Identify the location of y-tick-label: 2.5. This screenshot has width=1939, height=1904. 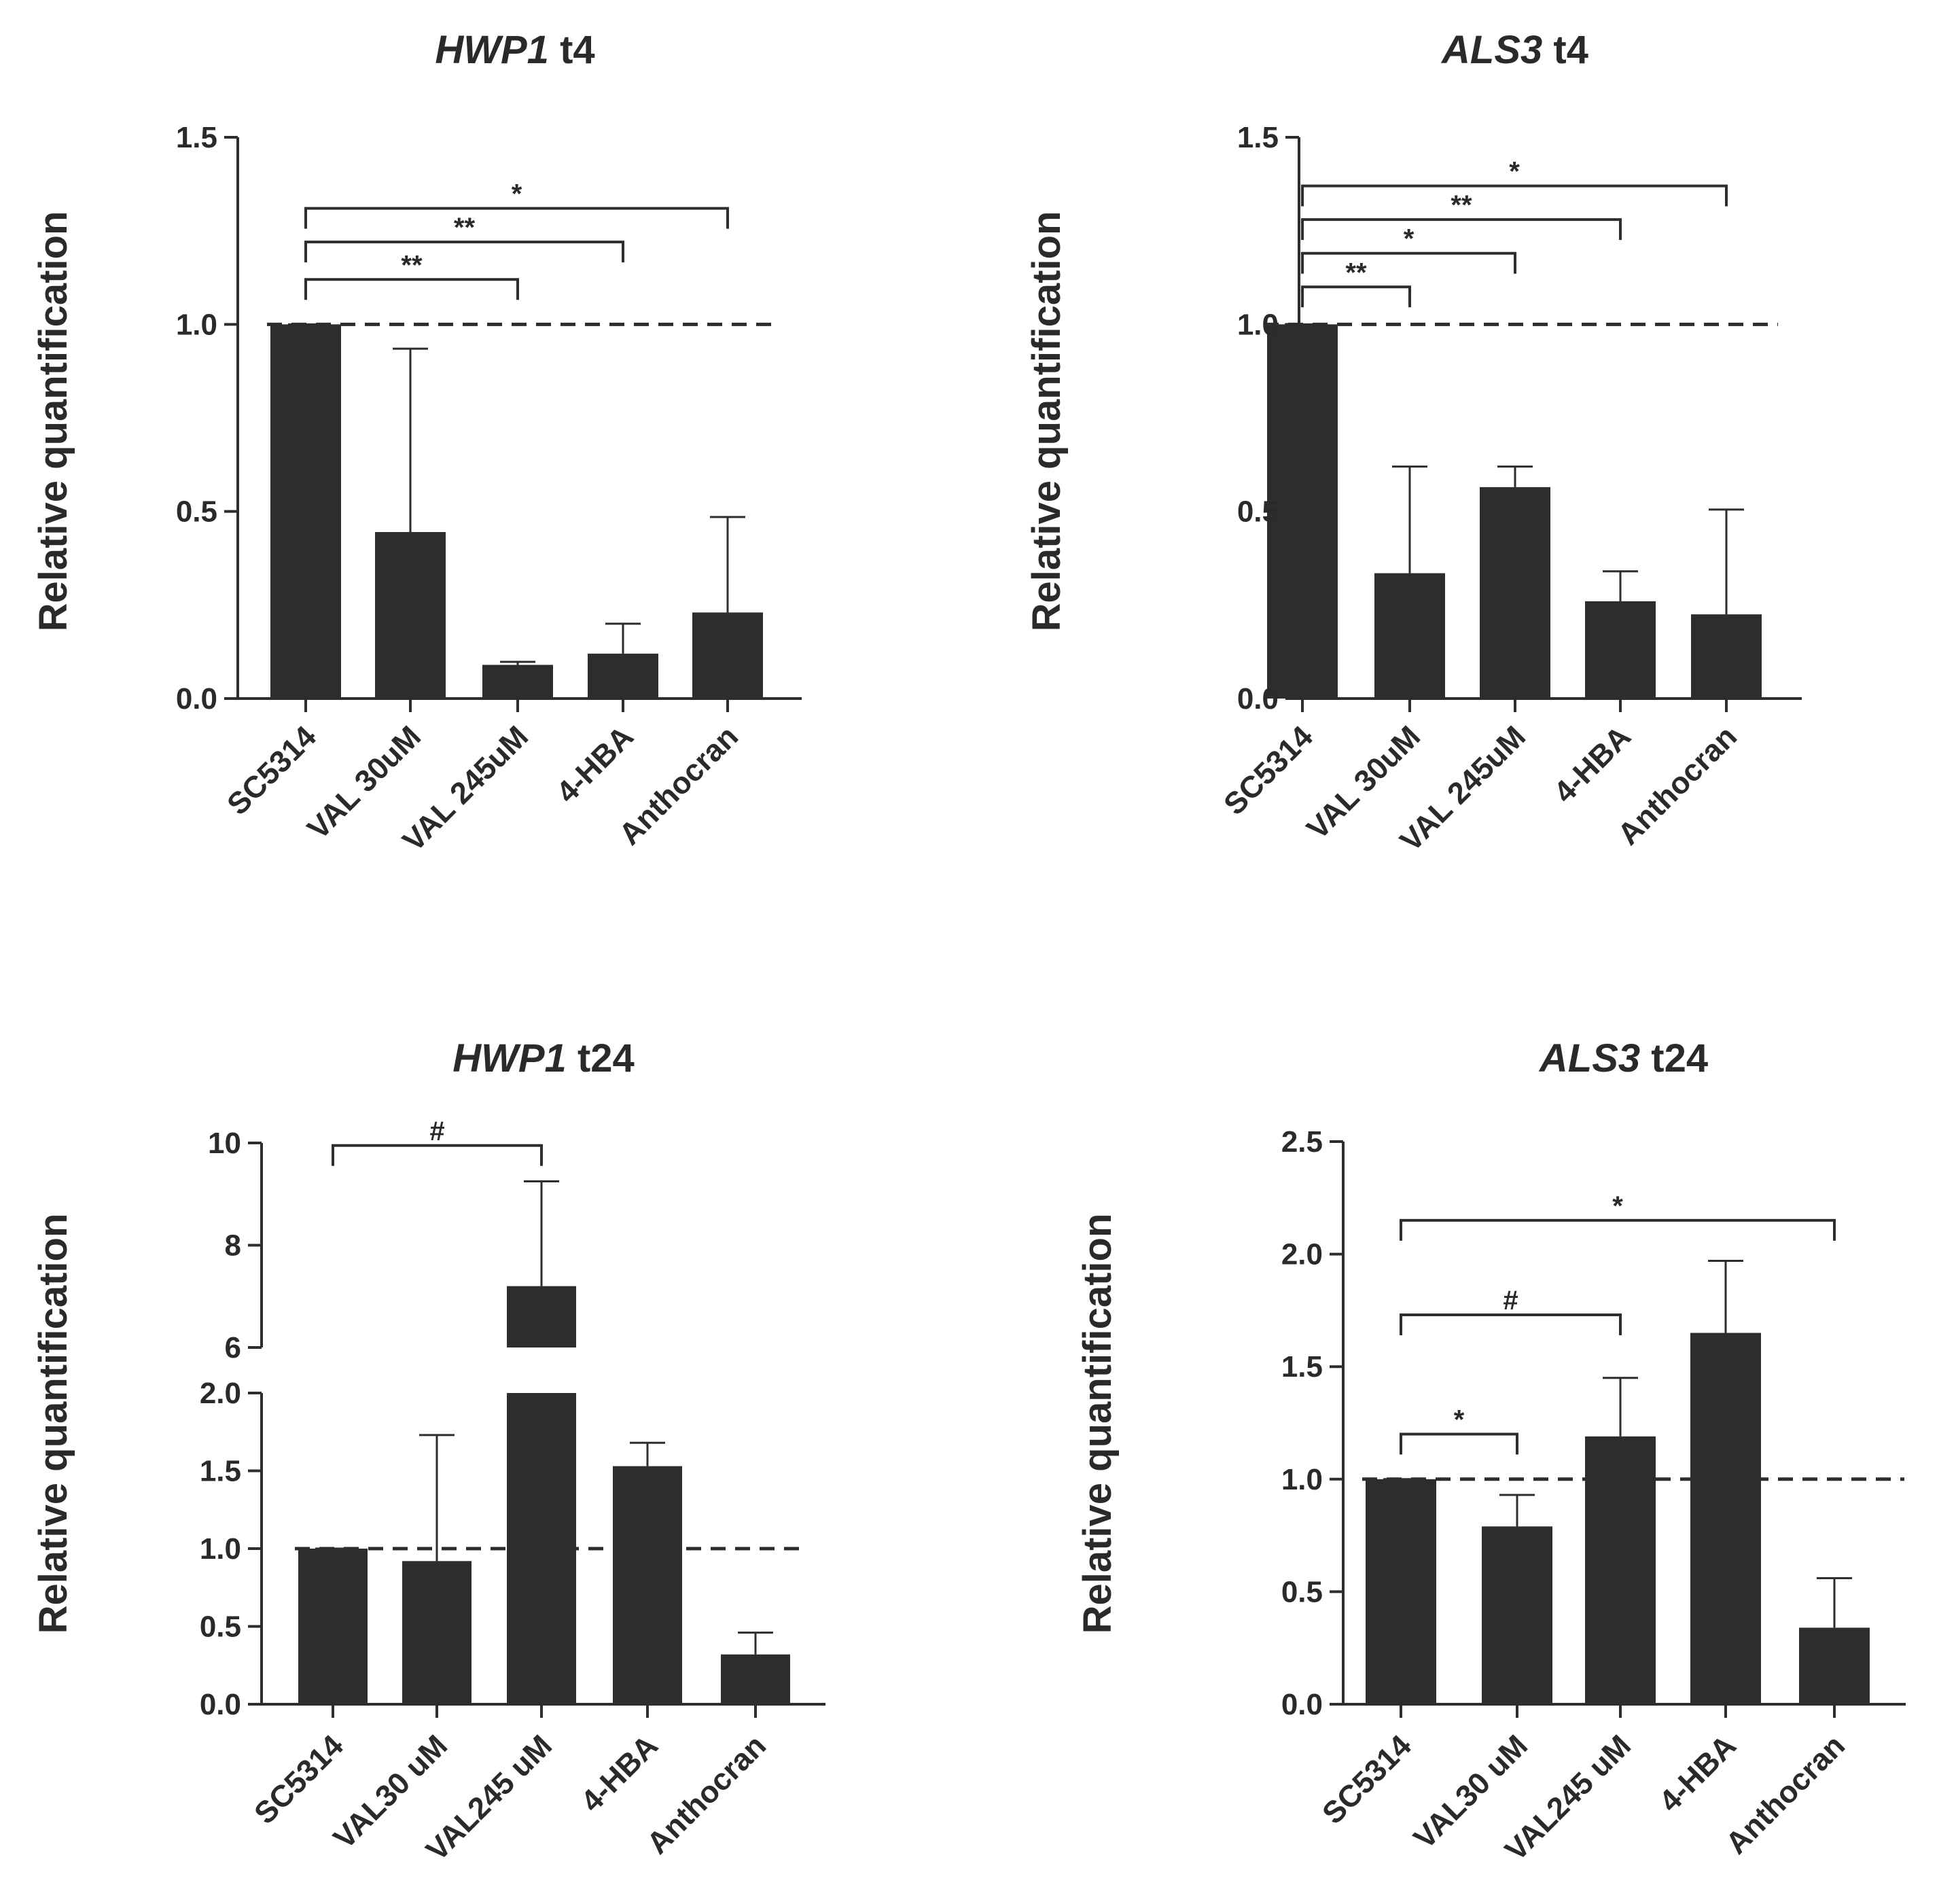
(1302, 1142).